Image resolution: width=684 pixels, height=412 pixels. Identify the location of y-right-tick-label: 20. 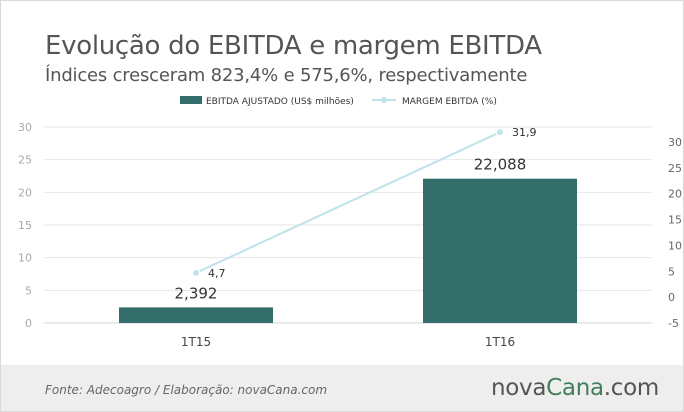
(675, 194).